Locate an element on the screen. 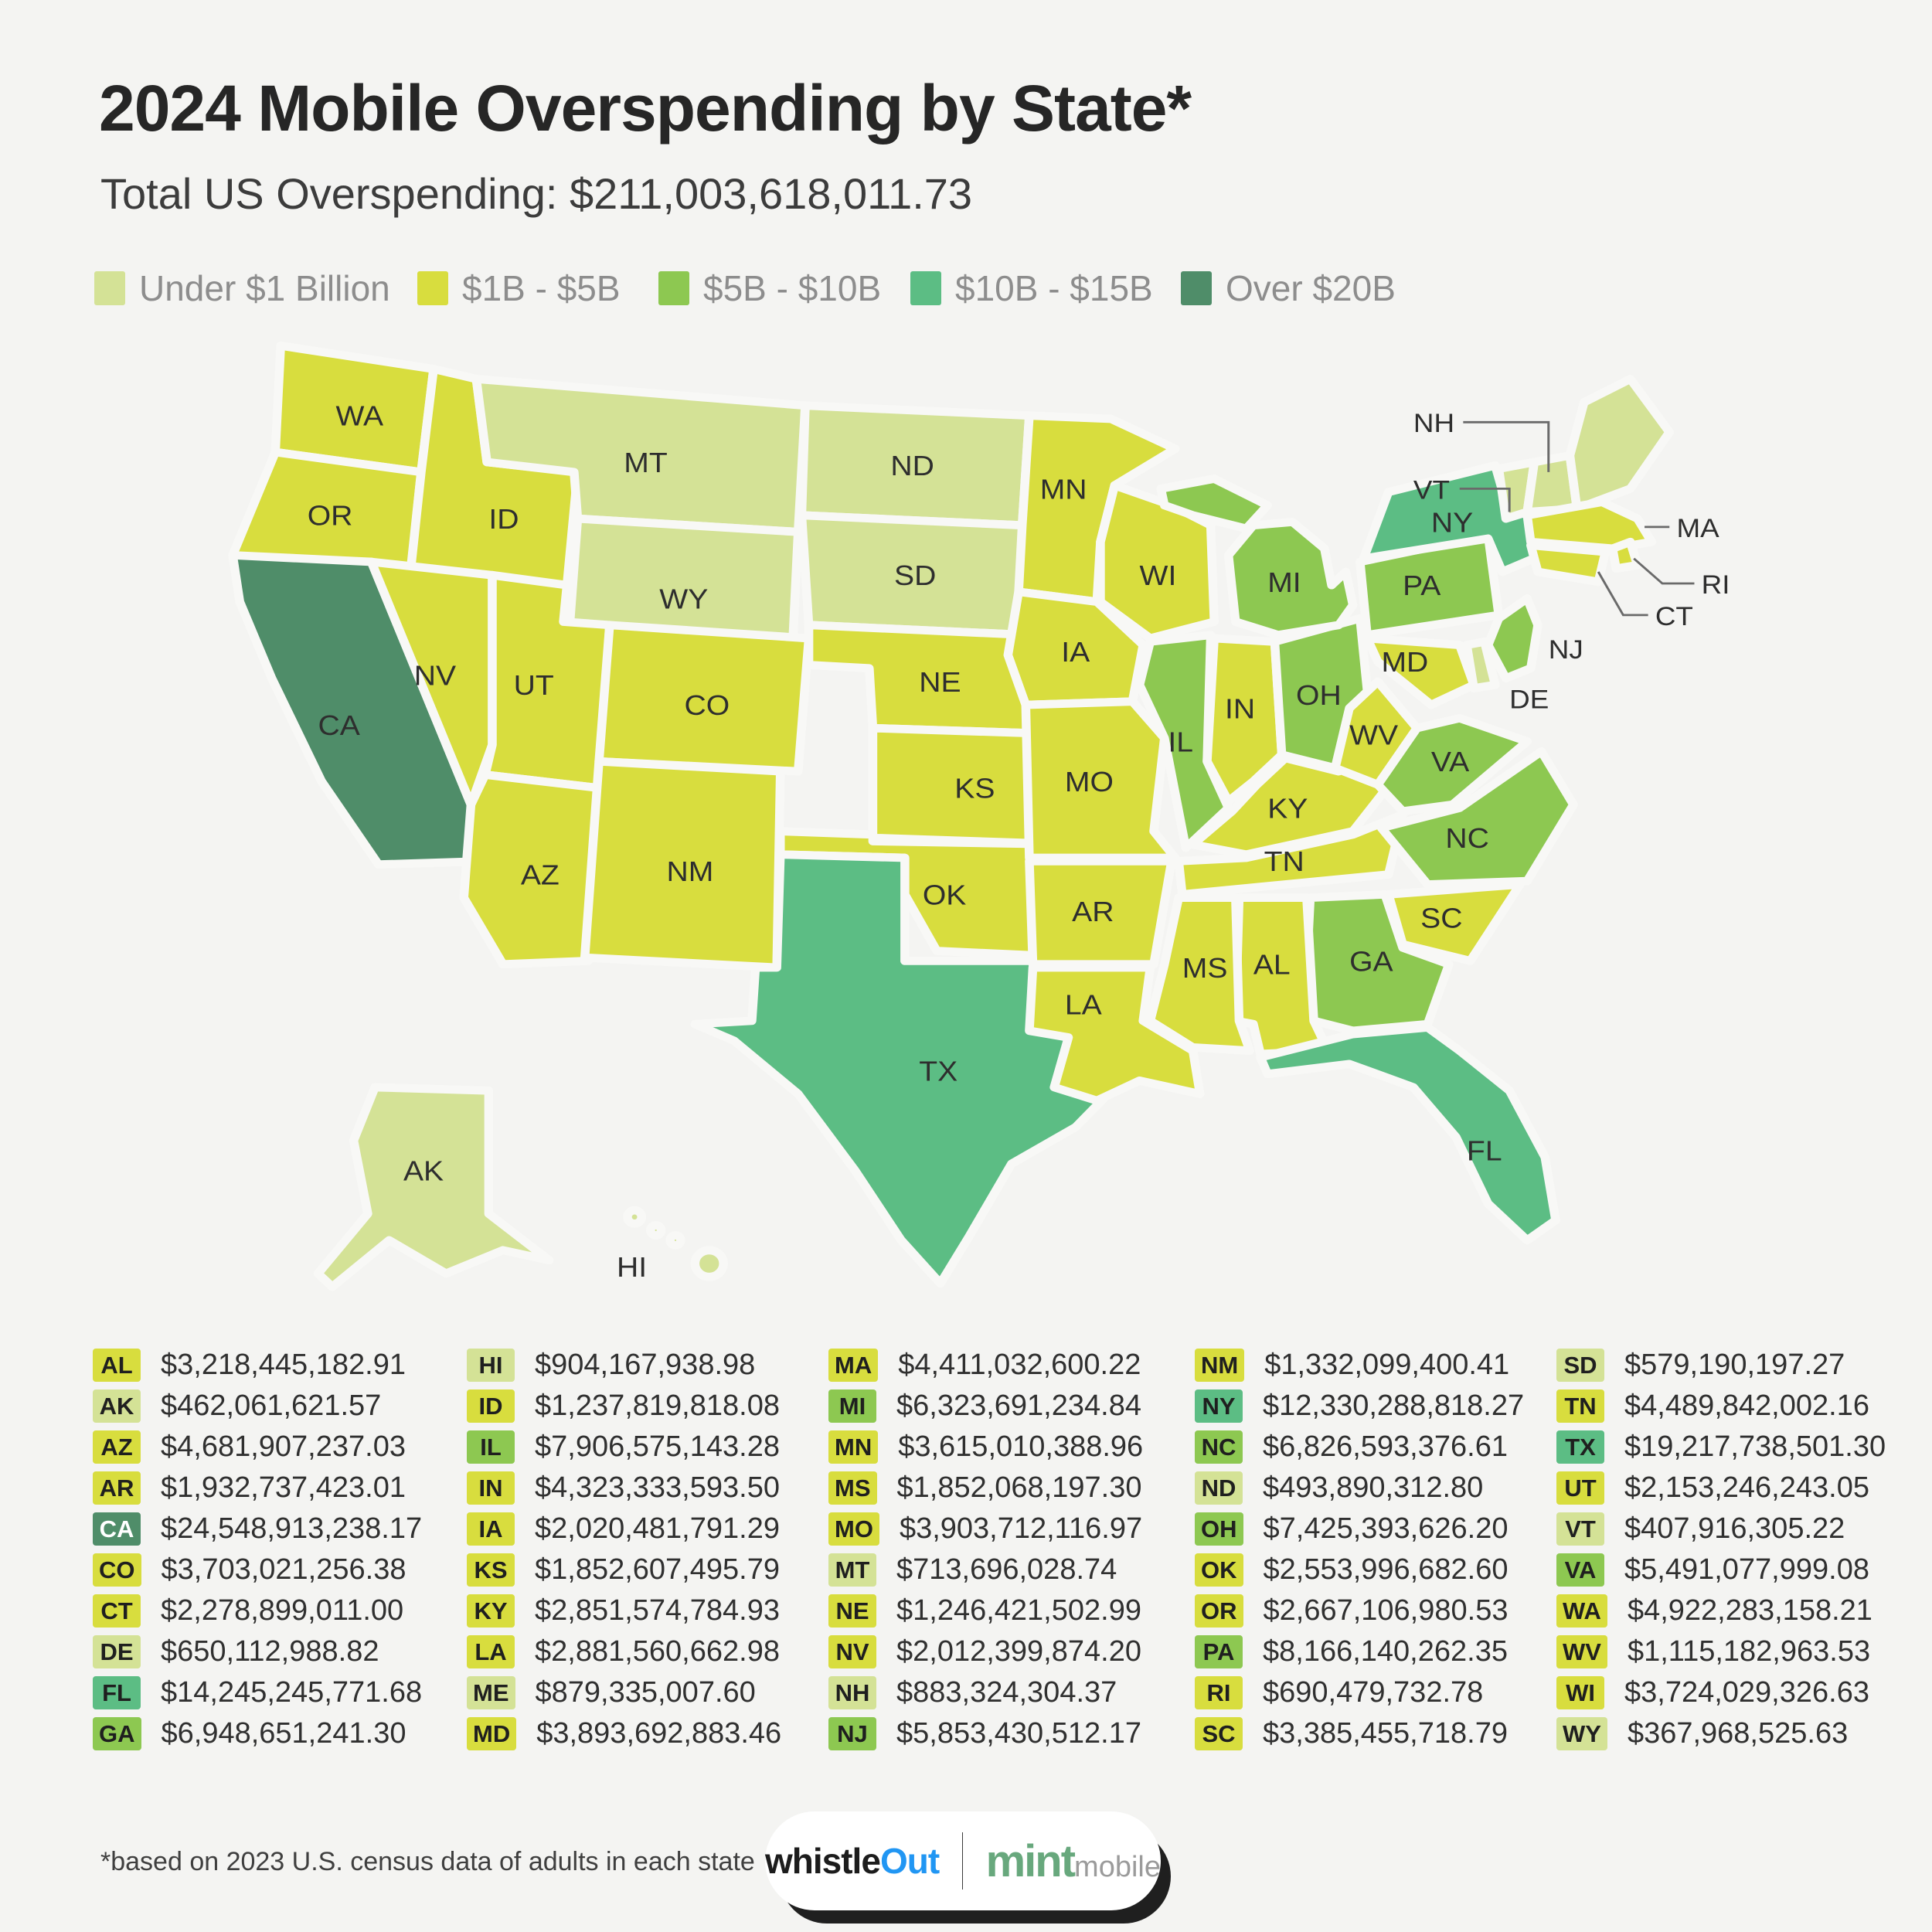 The image size is (1932, 1932). table-row-IL: IL $7,906,575,143.28 is located at coordinates (624, 1447).